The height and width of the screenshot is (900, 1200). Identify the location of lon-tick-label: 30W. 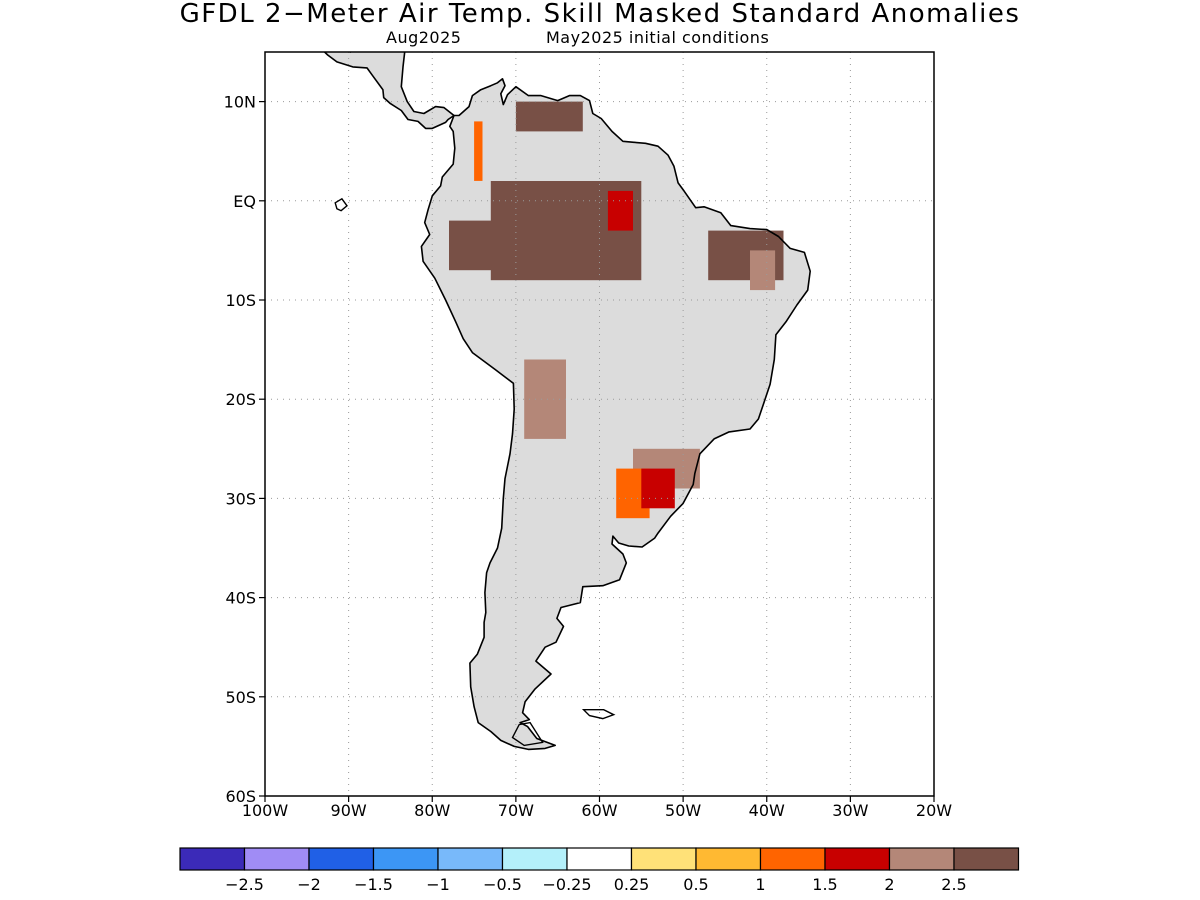
(850, 810).